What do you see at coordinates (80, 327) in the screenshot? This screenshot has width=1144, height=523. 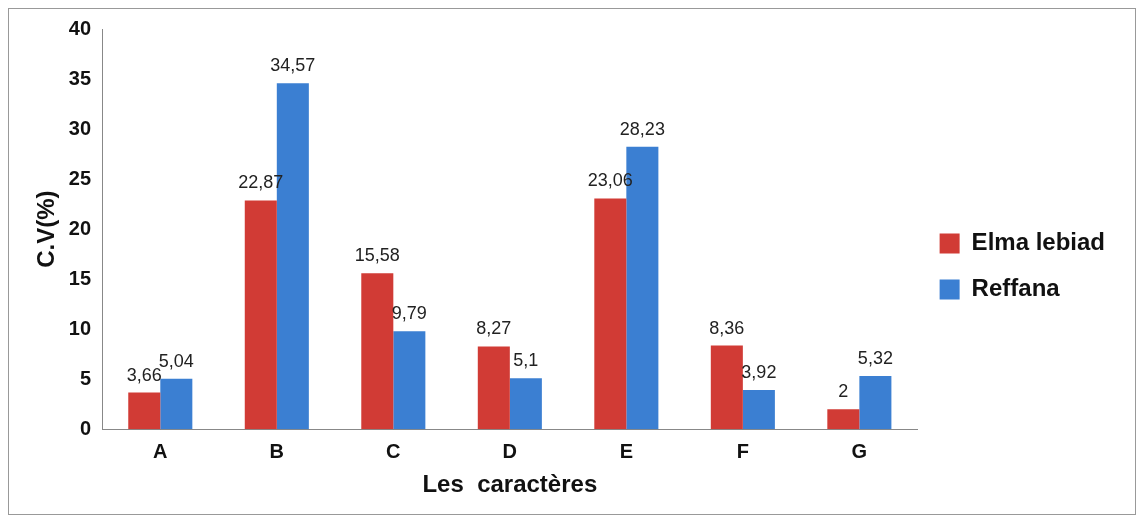 I see `y-tick-label: 10` at bounding box center [80, 327].